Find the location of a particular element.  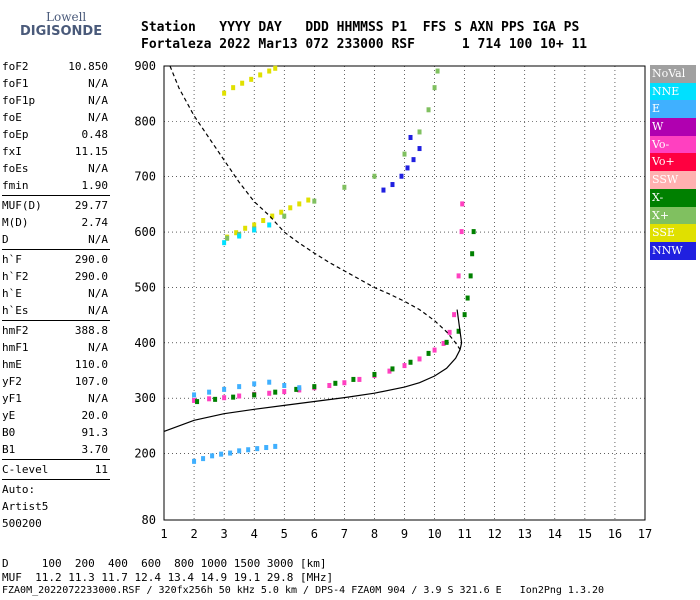

parameter-name: fxI is located at coordinates (12, 151).